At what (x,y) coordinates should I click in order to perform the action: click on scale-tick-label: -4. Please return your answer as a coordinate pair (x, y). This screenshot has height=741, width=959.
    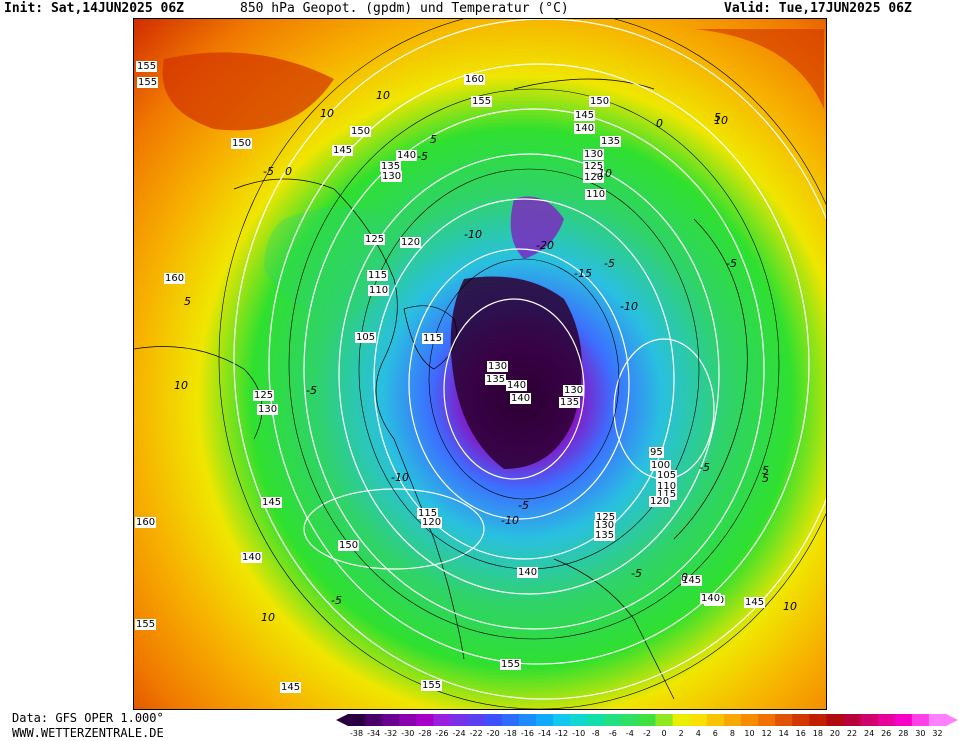
    Looking at the image, I should click on (629, 733).